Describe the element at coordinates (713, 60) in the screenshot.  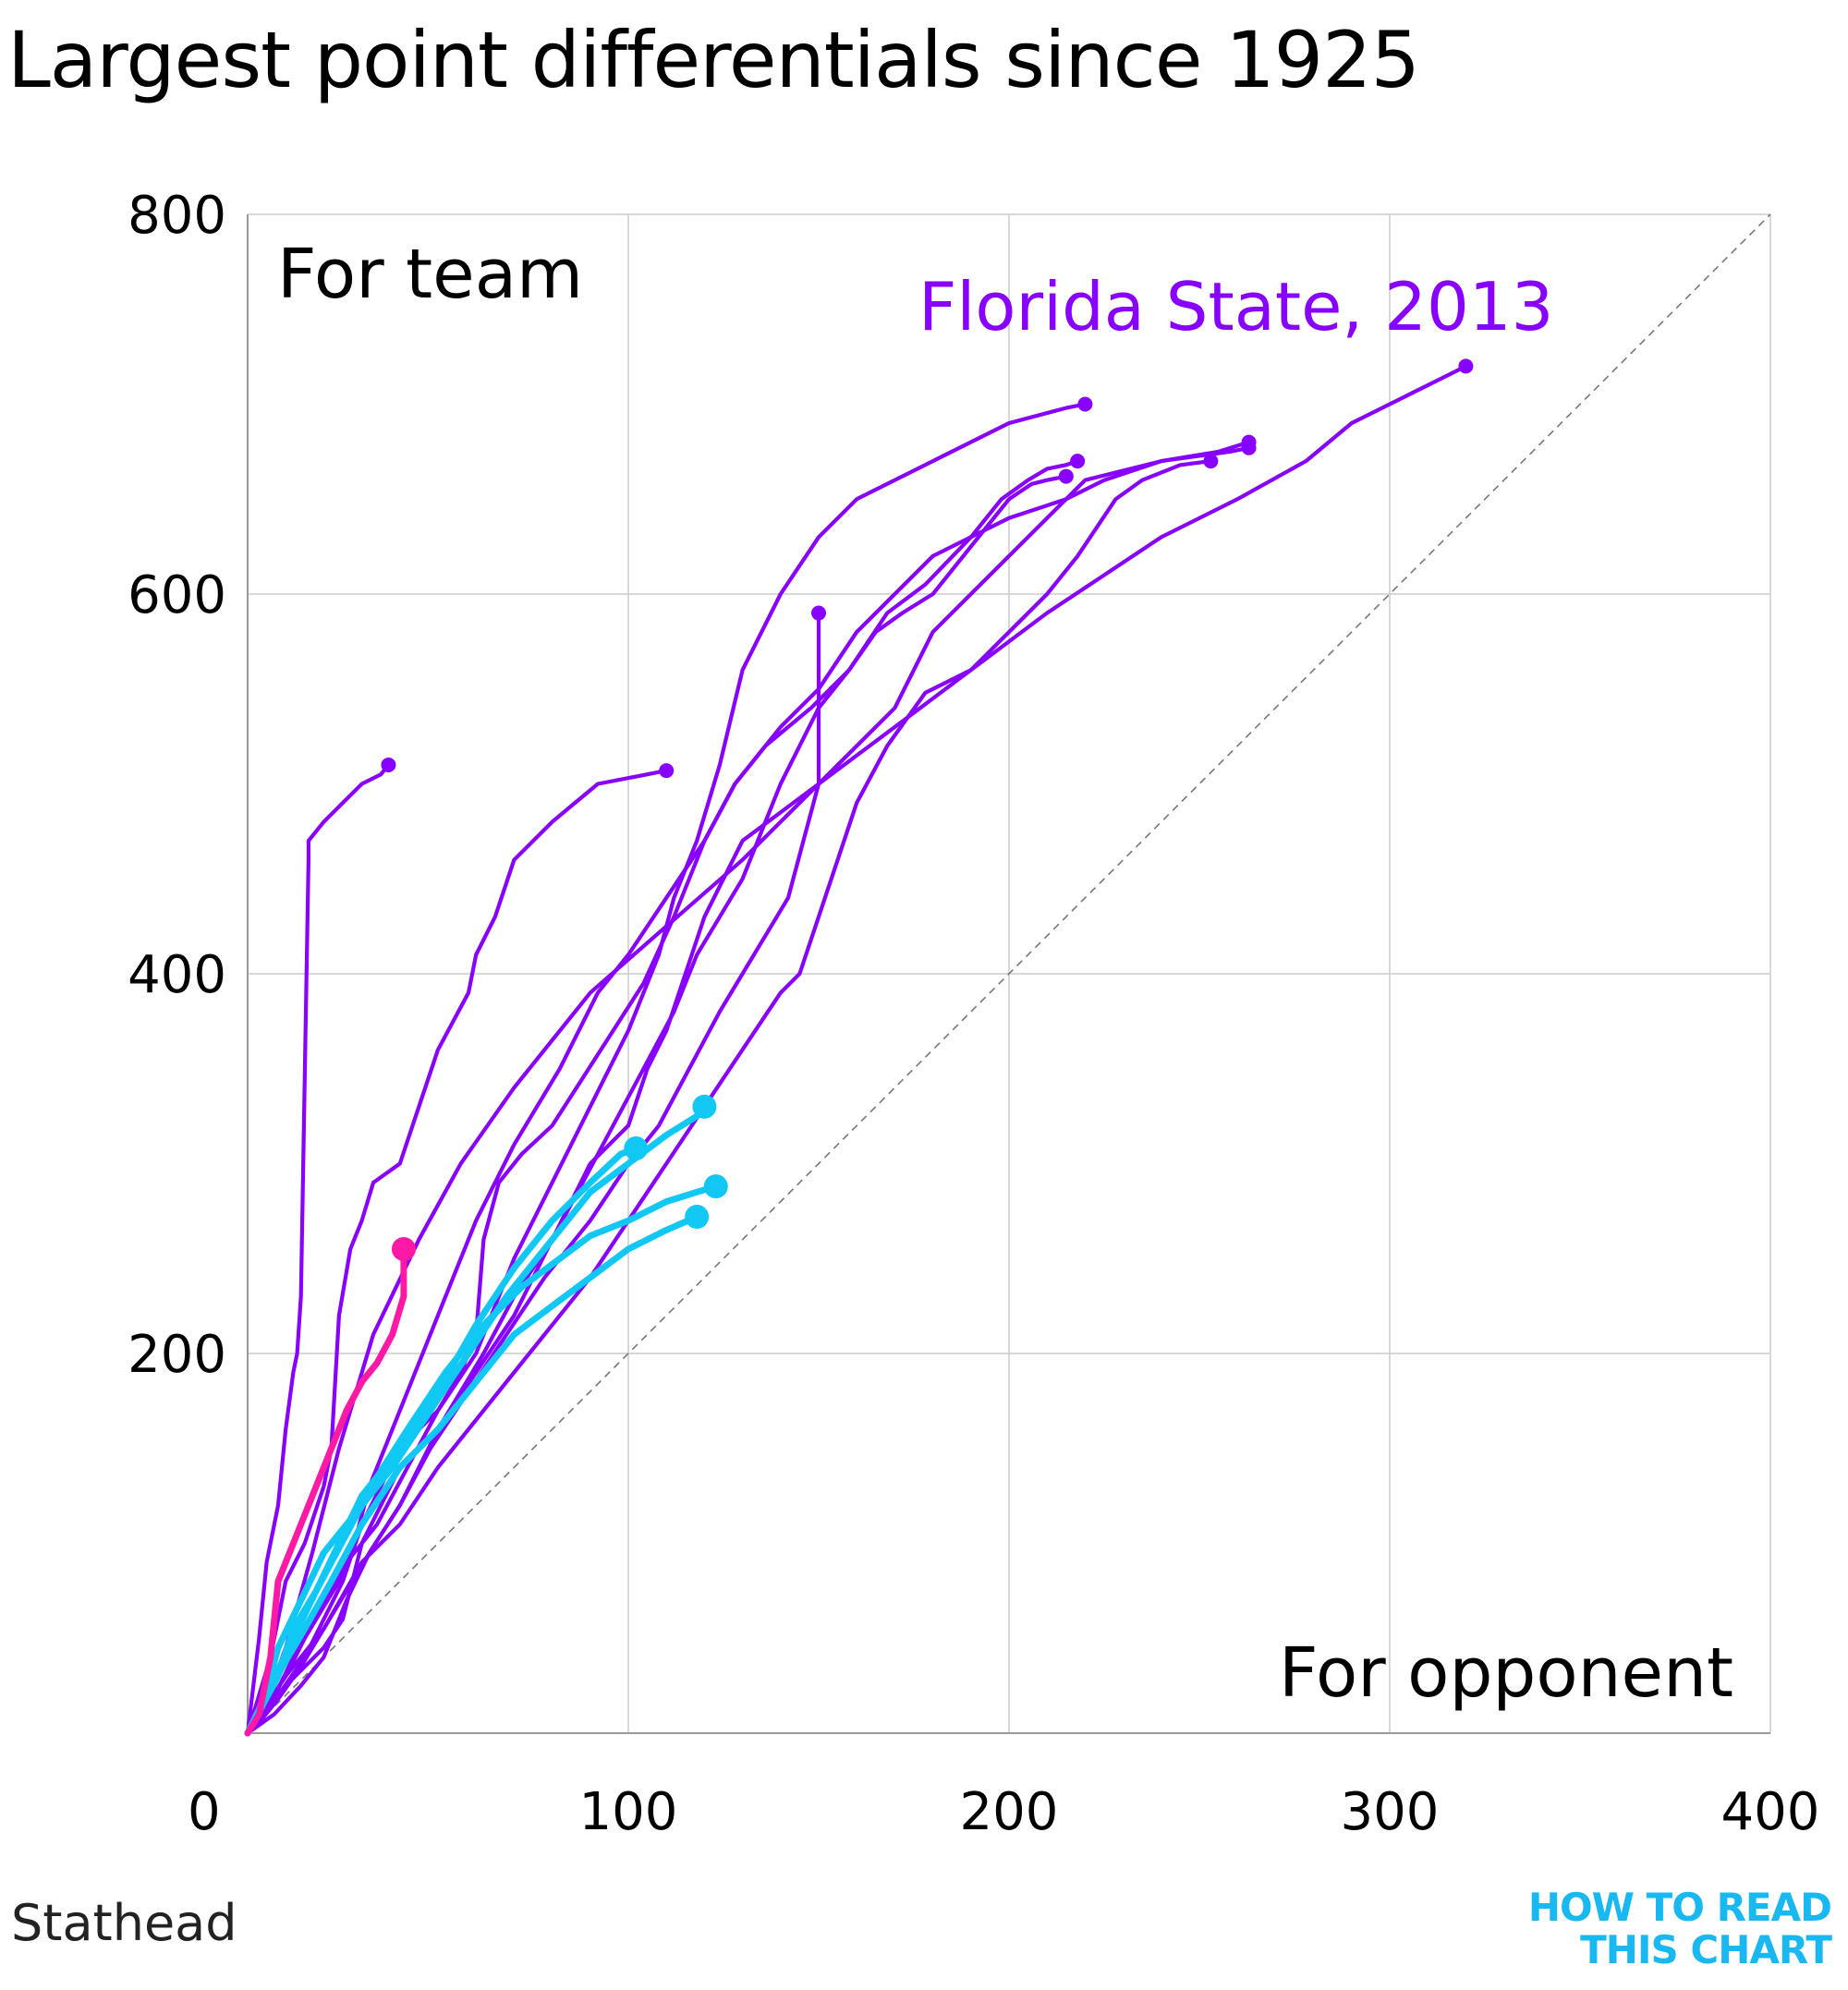
I see `chart-title: Largest point differentials since 1925` at that location.